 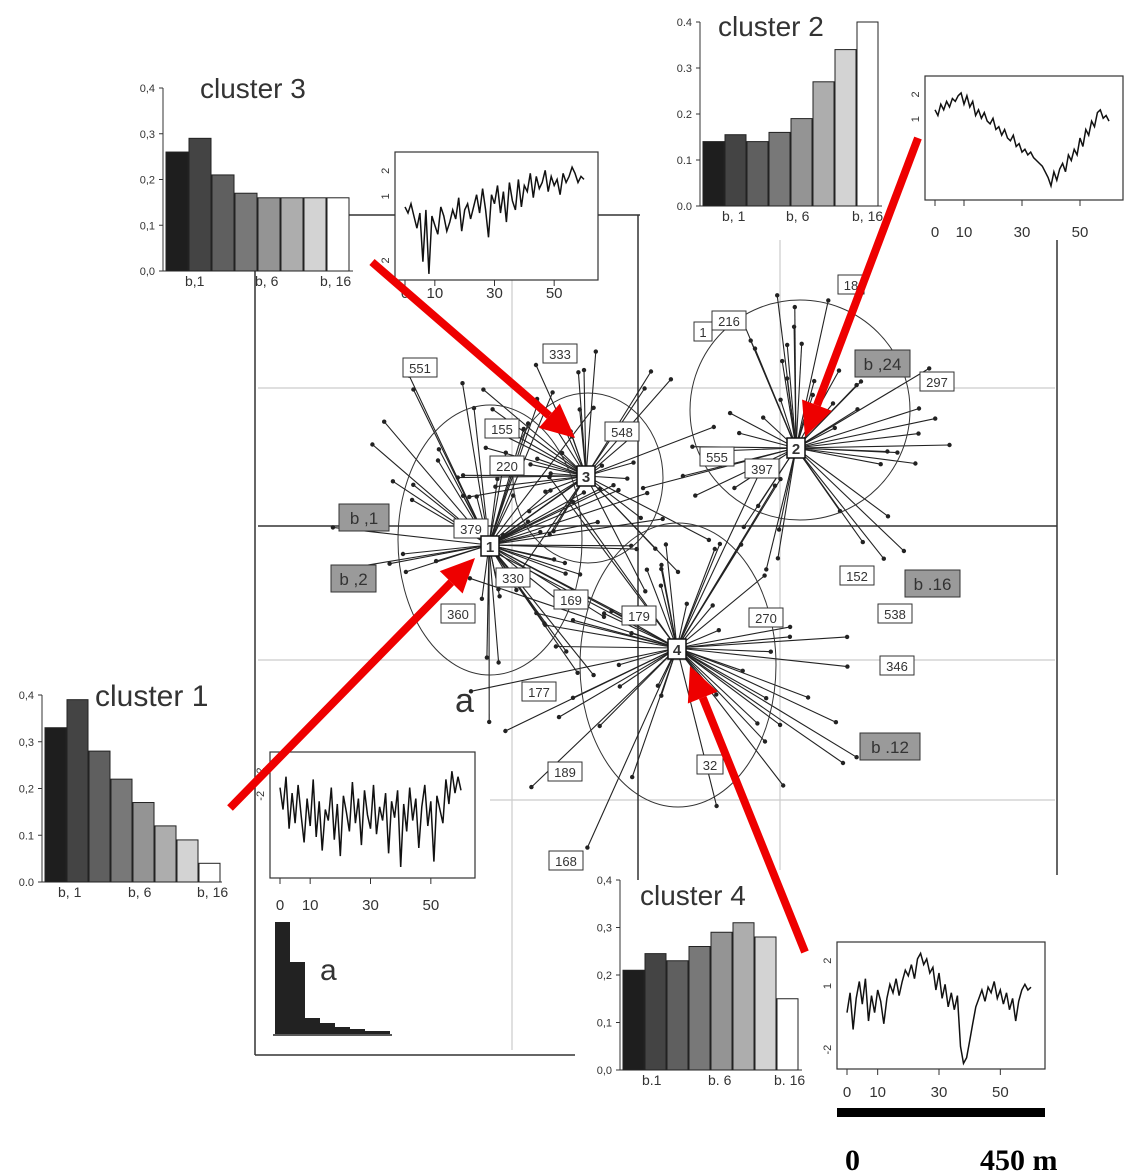 What do you see at coordinates (571, 600) in the screenshot?
I see `point-label: 169` at bounding box center [571, 600].